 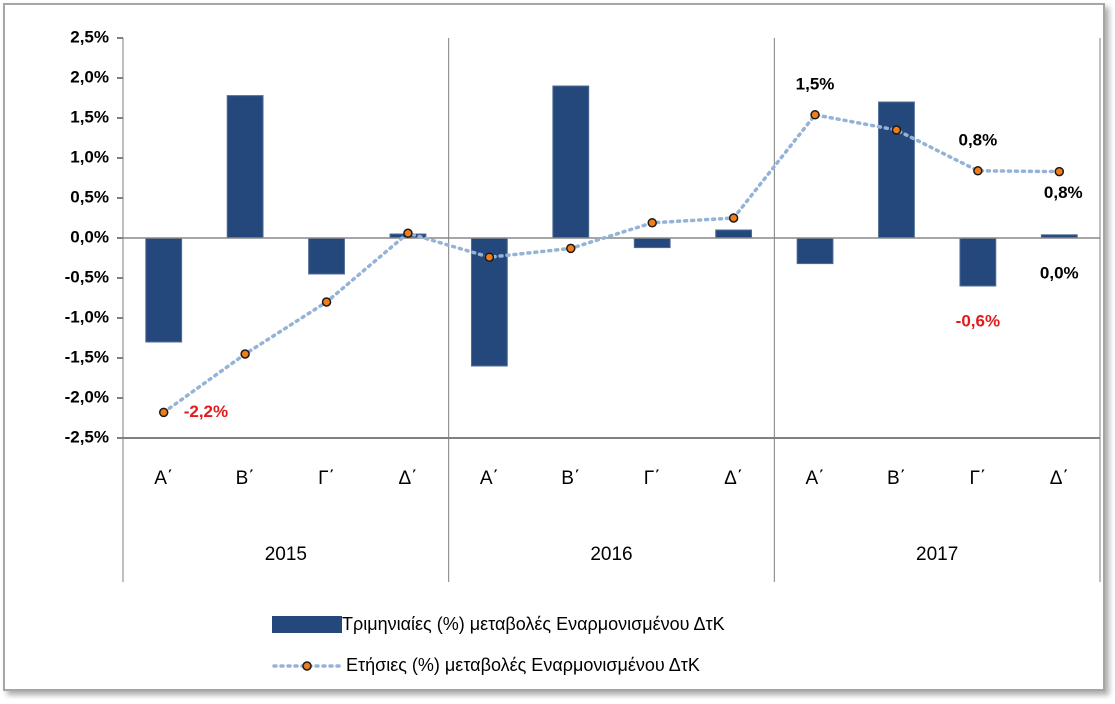 What do you see at coordinates (87, 276) in the screenshot?
I see `y-tick-label: -0,5%` at bounding box center [87, 276].